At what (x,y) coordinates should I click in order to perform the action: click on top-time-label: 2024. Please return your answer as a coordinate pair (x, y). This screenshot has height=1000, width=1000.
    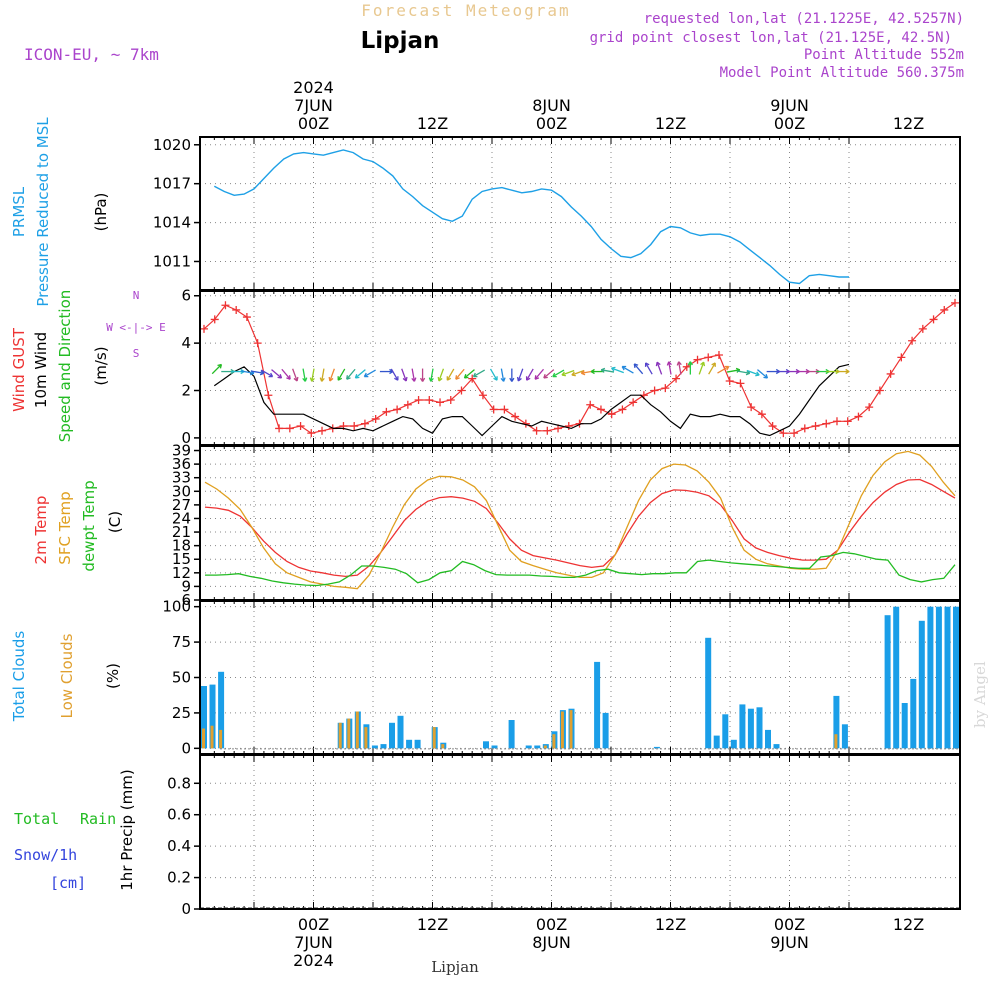
    Looking at the image, I should click on (313, 87).